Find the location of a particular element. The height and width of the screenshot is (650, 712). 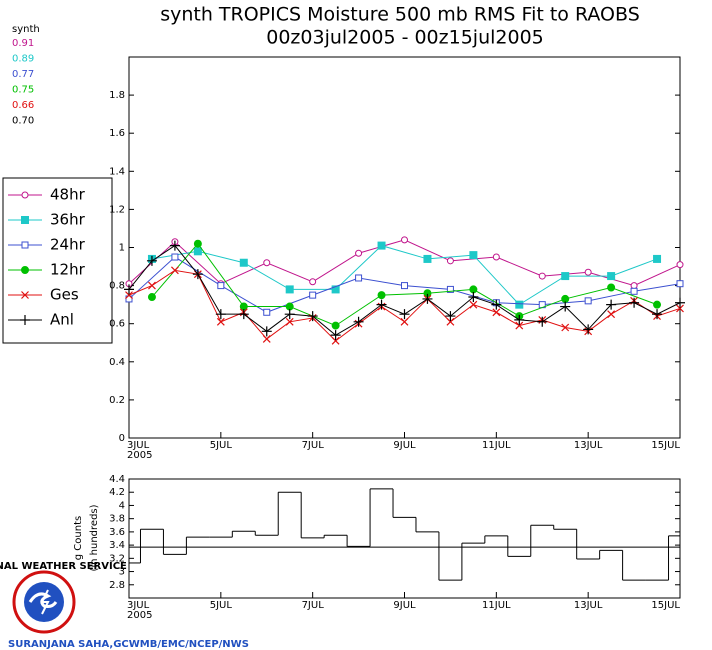

y-axis-label: (in hundreds) is located at coordinates (94, 537).